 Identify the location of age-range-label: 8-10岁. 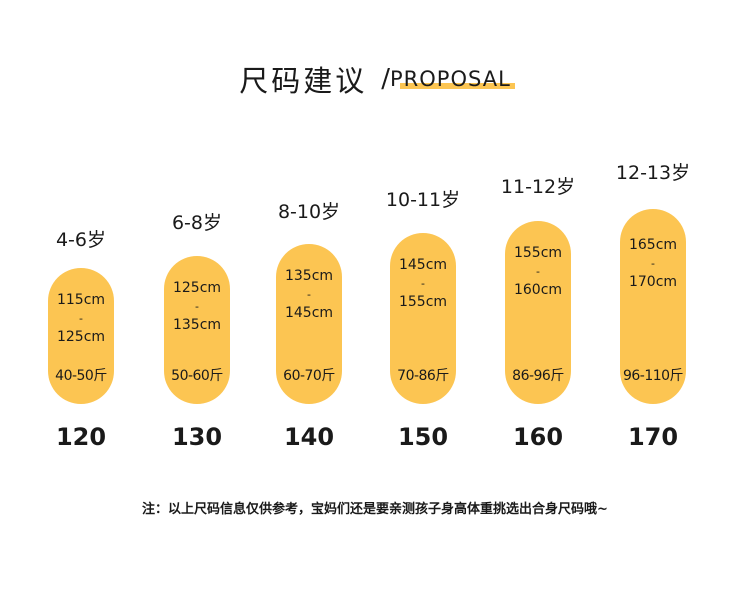
(309, 212).